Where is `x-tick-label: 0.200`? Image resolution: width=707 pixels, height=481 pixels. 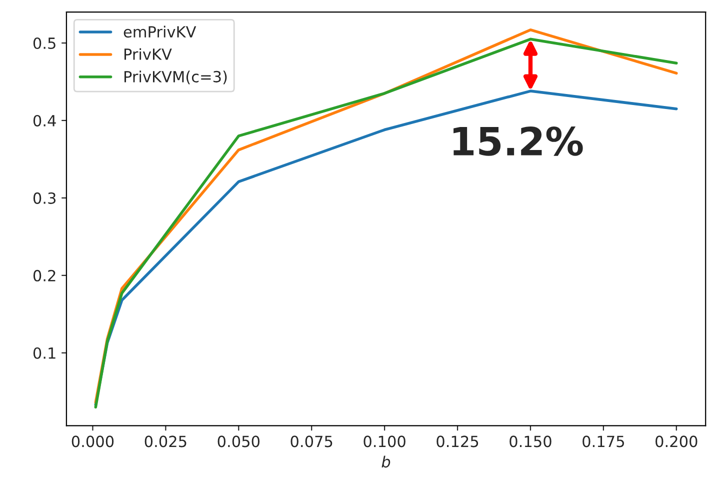 x-tick-label: 0.200 is located at coordinates (677, 442).